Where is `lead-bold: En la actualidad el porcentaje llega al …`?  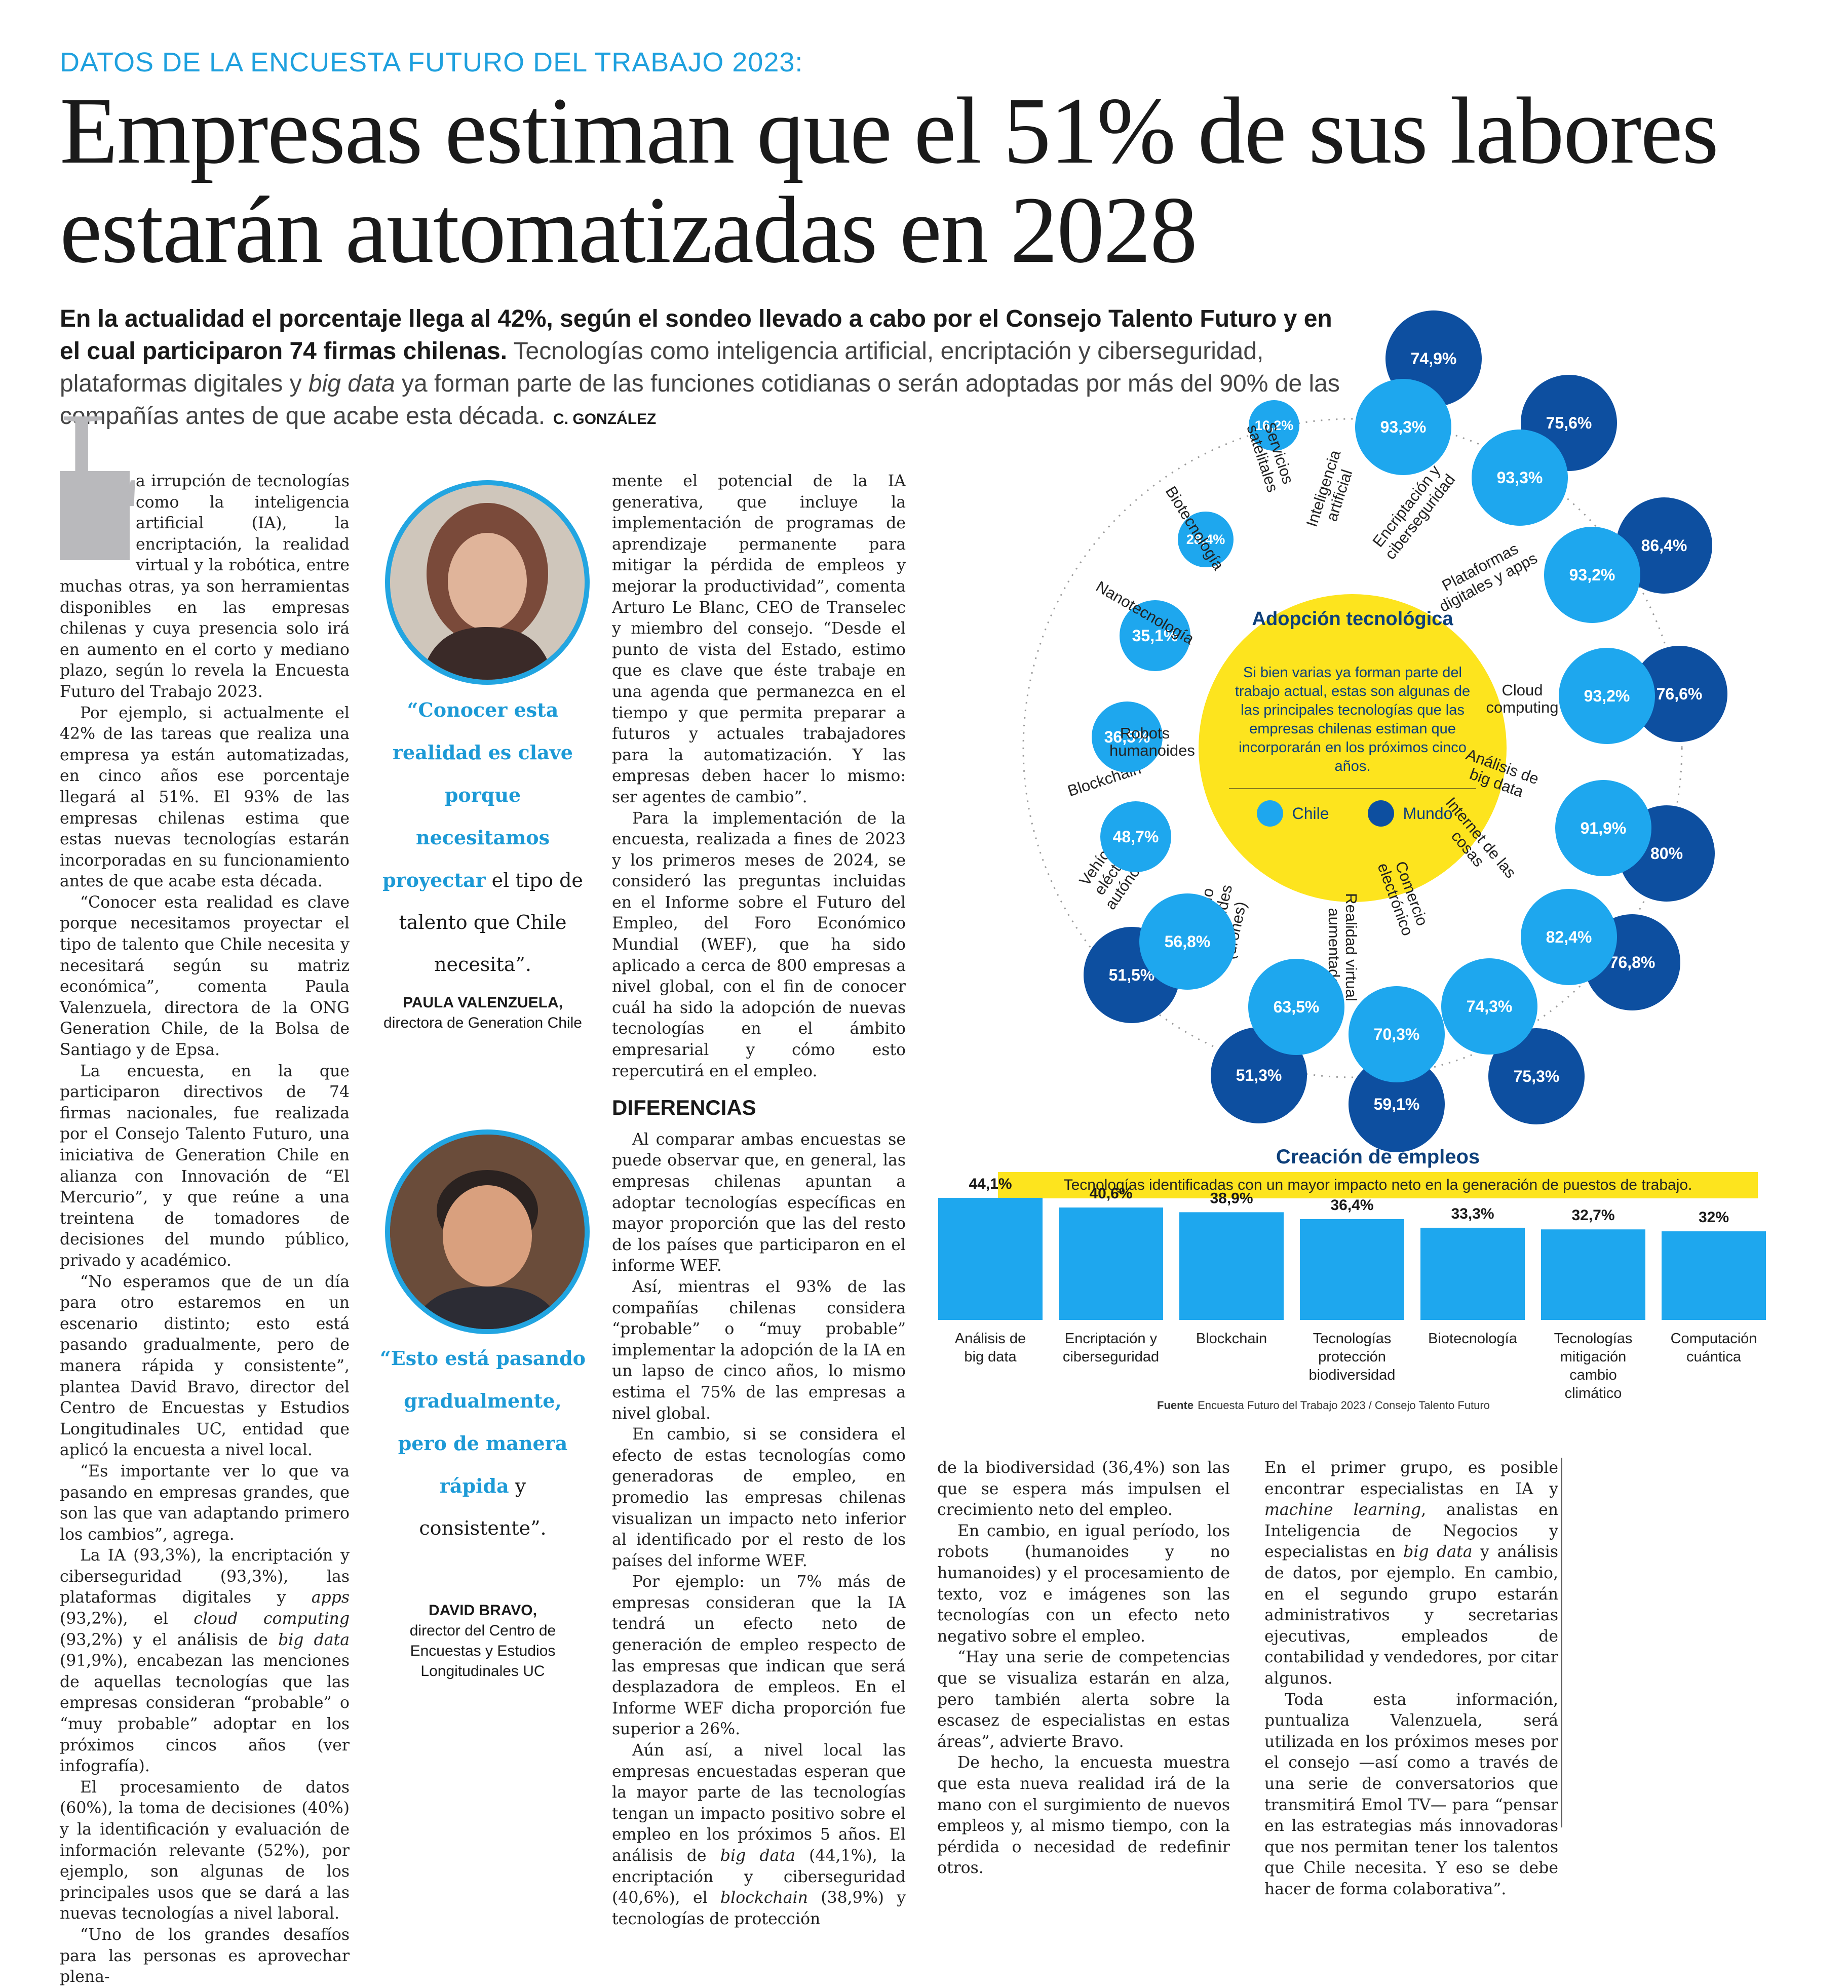
lead-bold: En la actualidad el porcentaje llega al … is located at coordinates (696, 335).